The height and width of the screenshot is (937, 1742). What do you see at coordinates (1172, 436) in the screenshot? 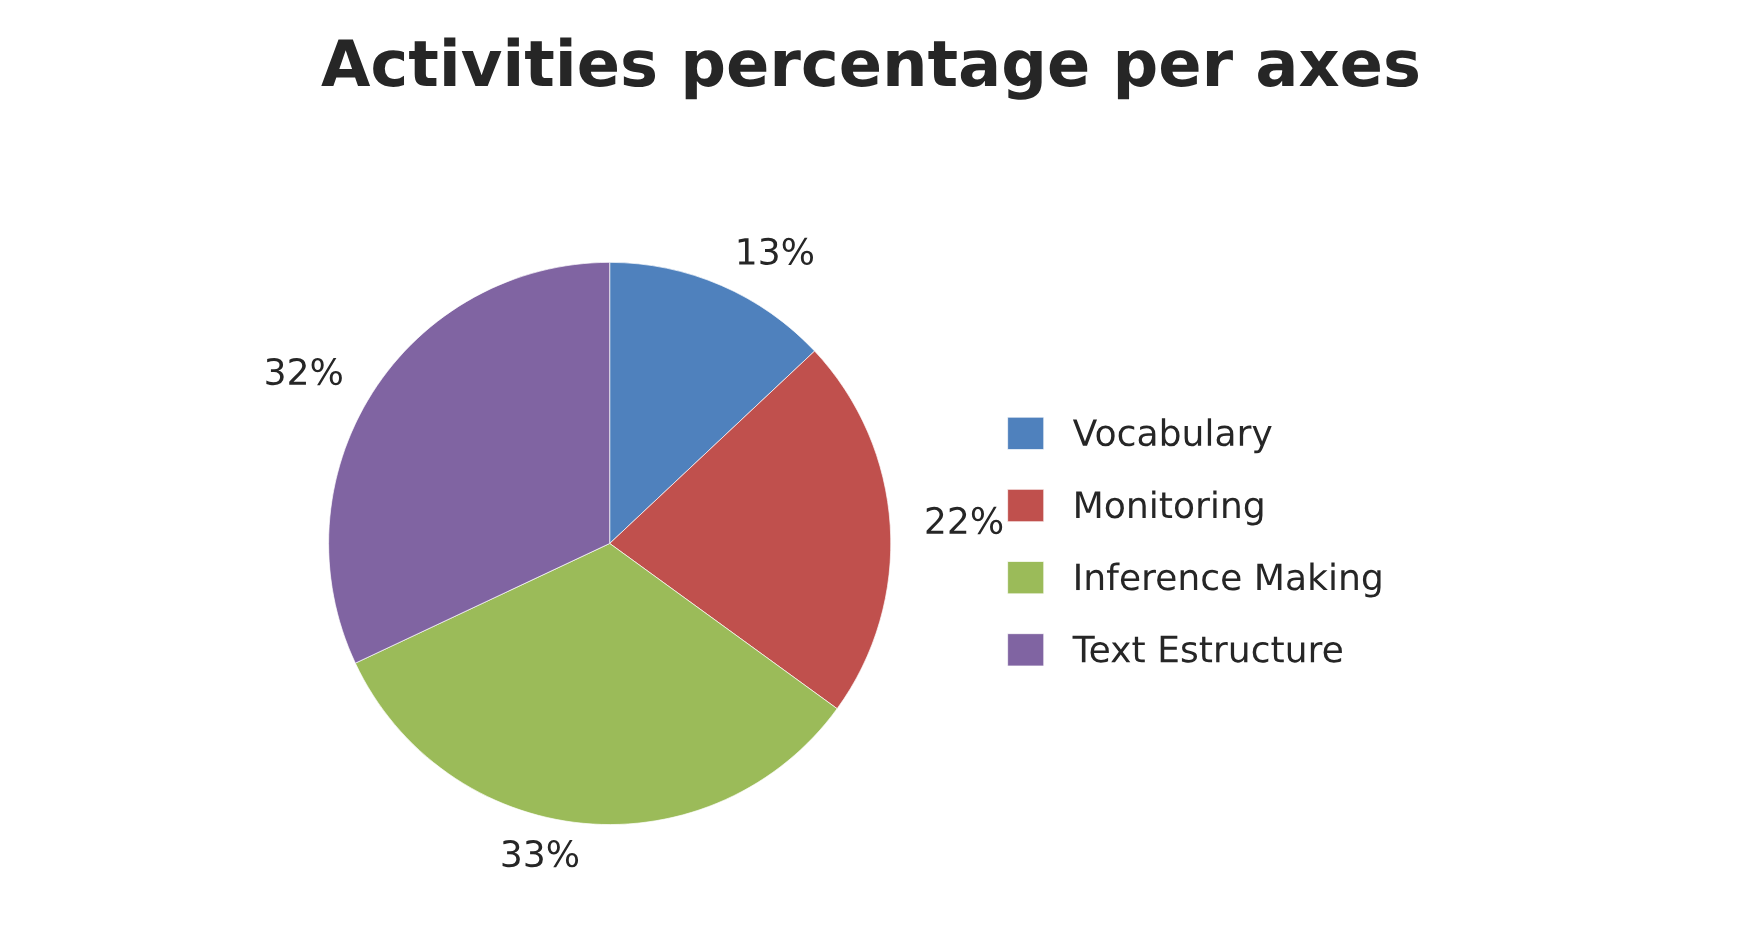
I see `legend-label: Vocabulary` at bounding box center [1172, 436].